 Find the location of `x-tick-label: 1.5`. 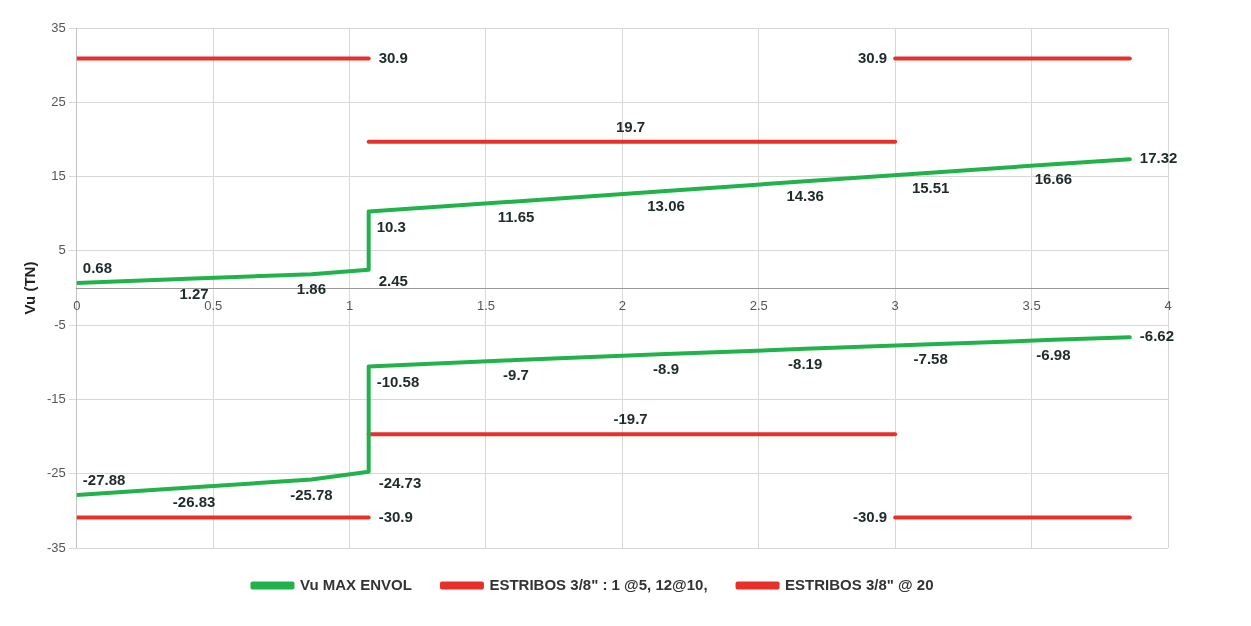

x-tick-label: 1.5 is located at coordinates (486, 306).